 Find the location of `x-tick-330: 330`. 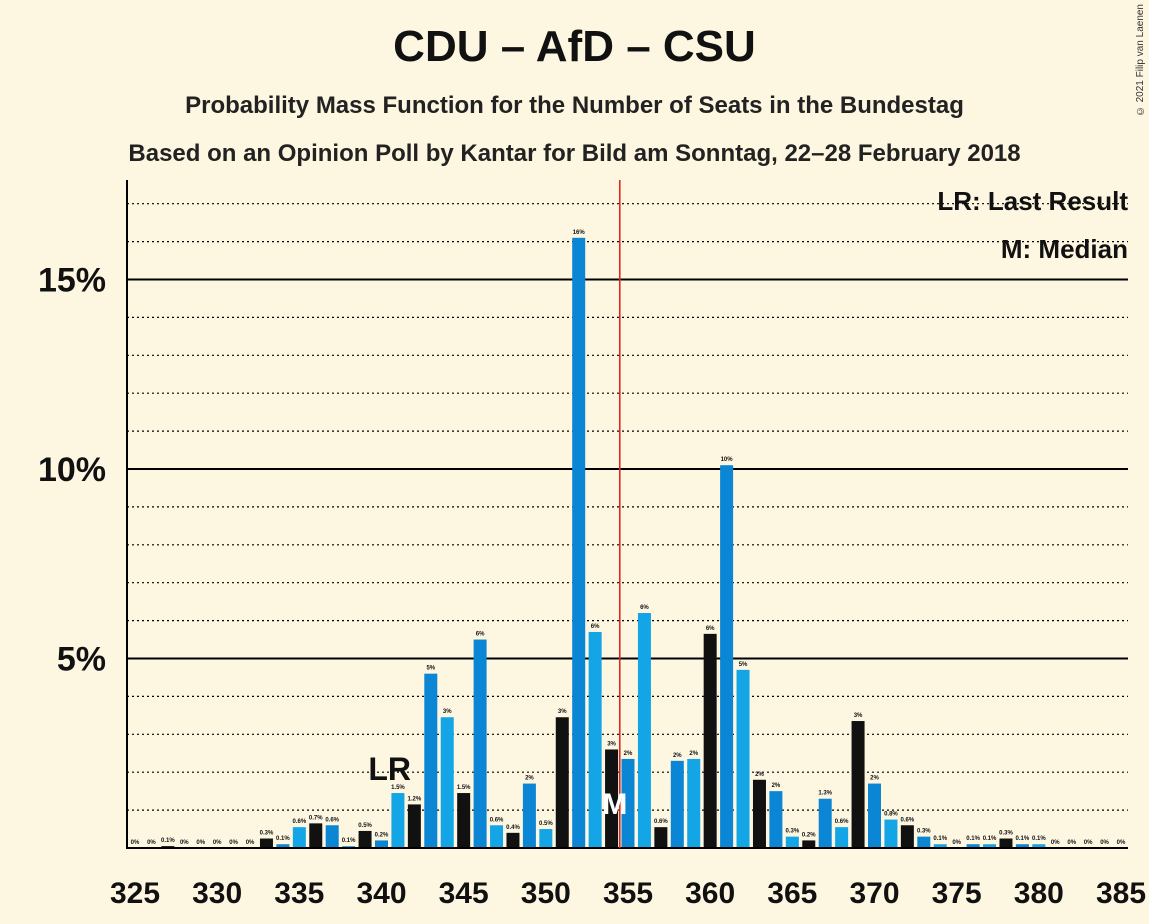

x-tick-330: 330 is located at coordinates (217, 893).